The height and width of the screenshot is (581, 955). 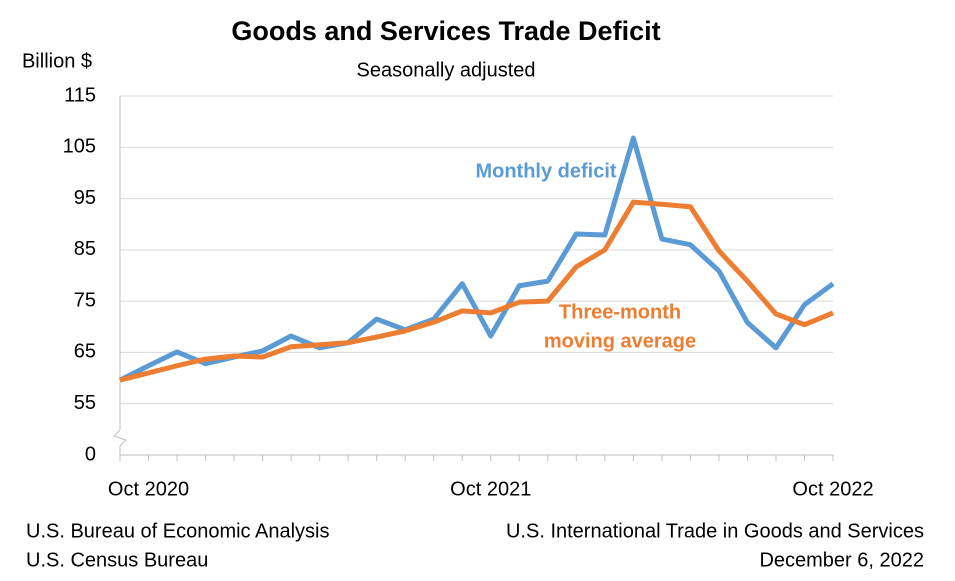 What do you see at coordinates (445, 31) in the screenshot?
I see `chart-title: Goods and Services Trade Deficit` at bounding box center [445, 31].